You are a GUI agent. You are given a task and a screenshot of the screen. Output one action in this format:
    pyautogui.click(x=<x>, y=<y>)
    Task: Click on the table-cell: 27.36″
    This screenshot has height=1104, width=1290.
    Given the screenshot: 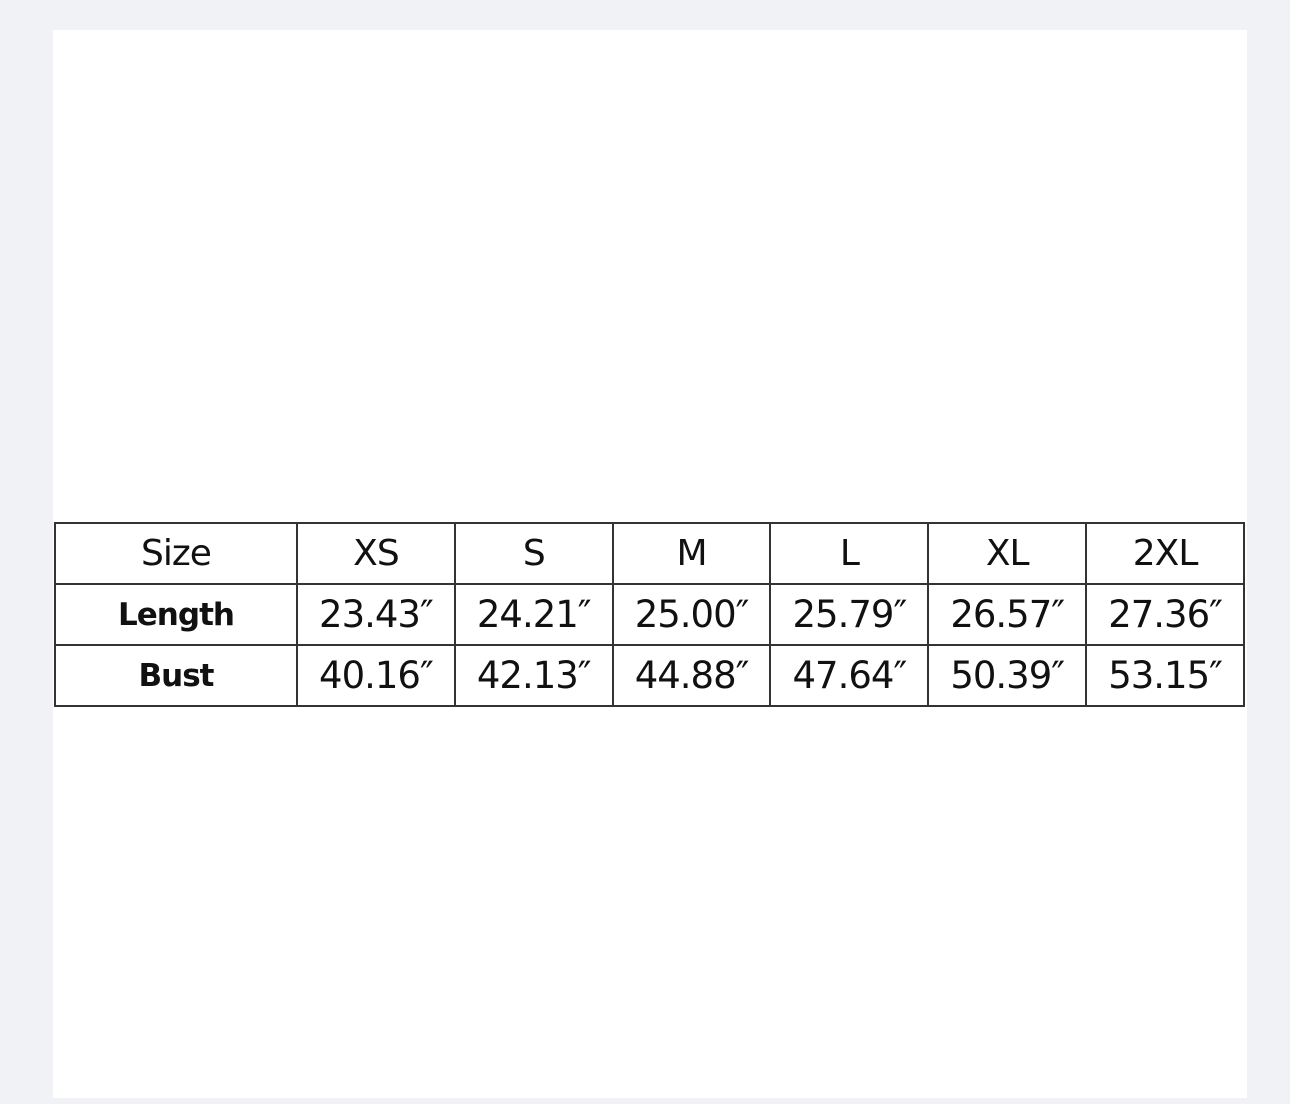 What is the action you would take?
    pyautogui.click(x=1165, y=614)
    